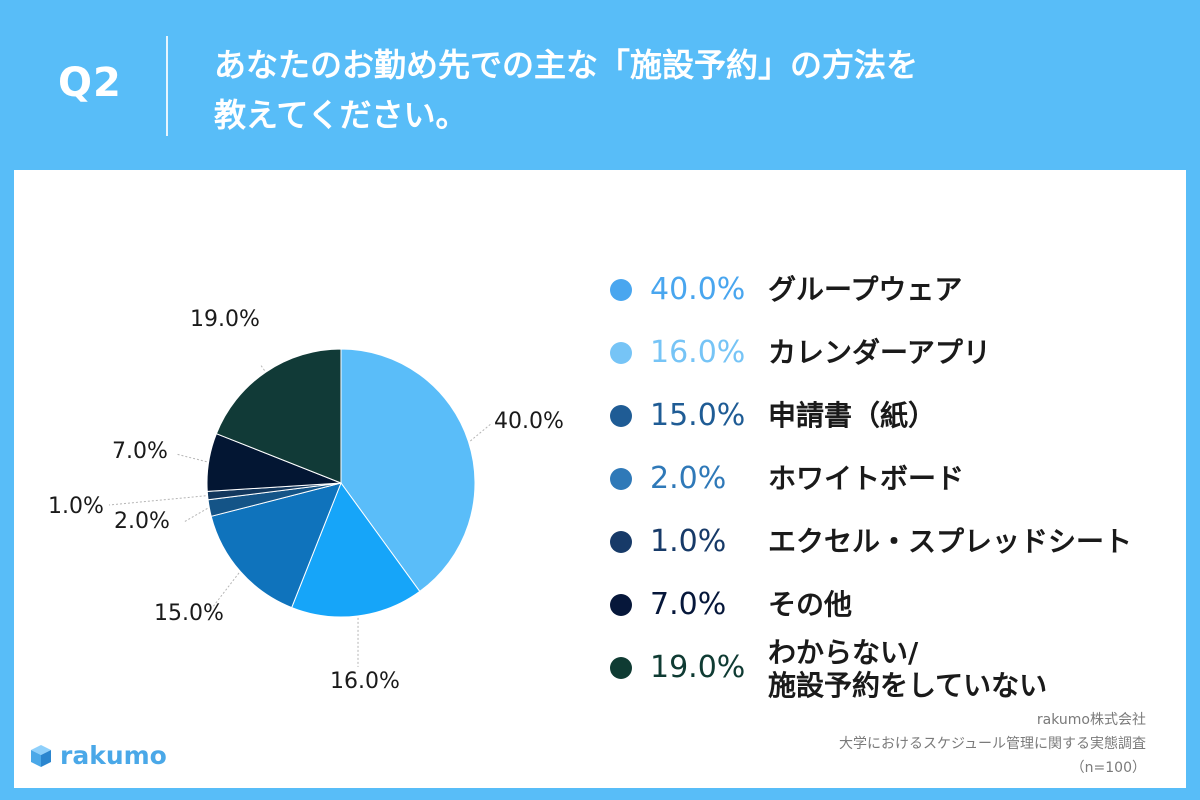  I want to click on pie-data-label-2: 16.0%, so click(365, 681).